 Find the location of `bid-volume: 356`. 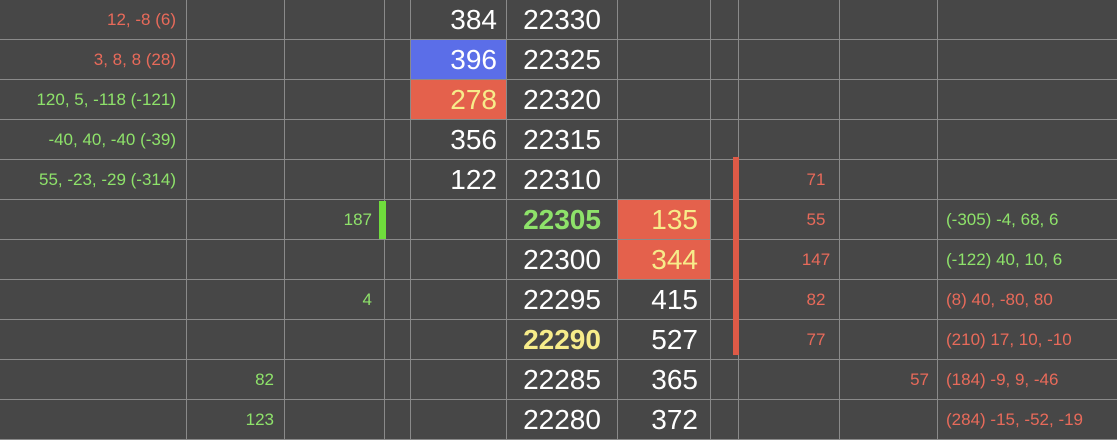

bid-volume: 356 is located at coordinates (473, 139).